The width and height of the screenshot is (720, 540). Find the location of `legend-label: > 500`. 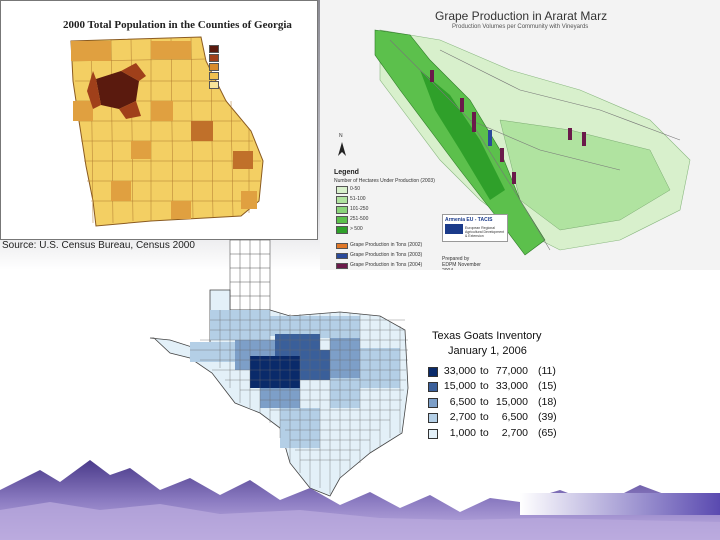

legend-label: > 500 is located at coordinates (356, 229).